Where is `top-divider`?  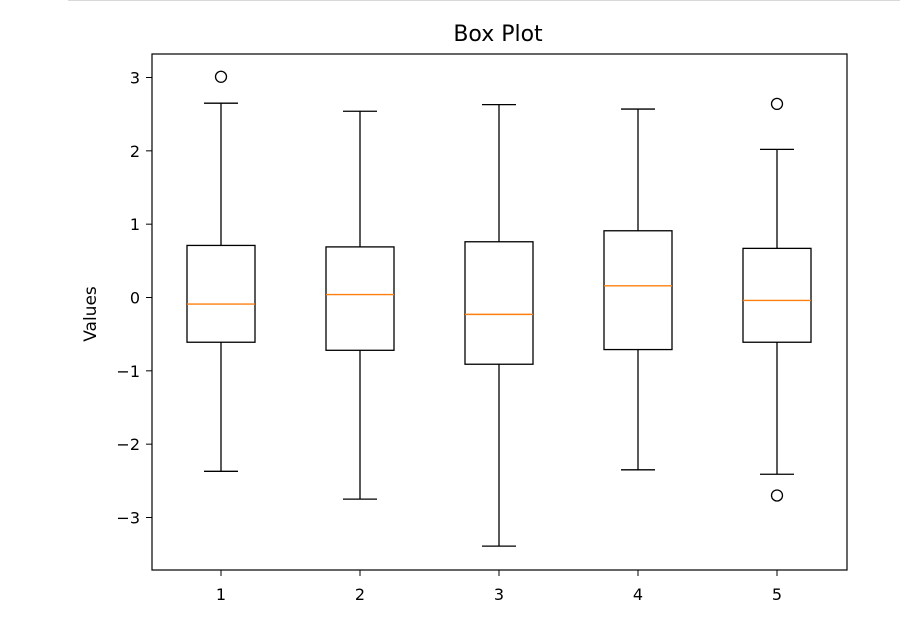 top-divider is located at coordinates (484, 0).